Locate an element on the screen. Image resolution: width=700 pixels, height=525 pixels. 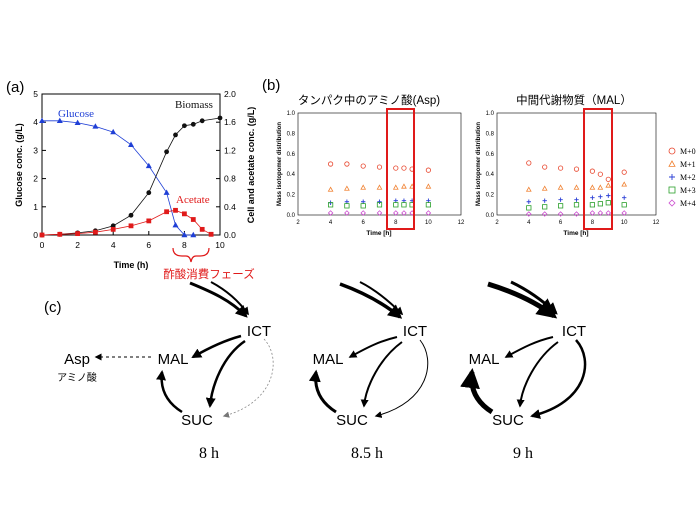
phase-annotation: 酢酸消費フェーズ is located at coordinates (208, 274).